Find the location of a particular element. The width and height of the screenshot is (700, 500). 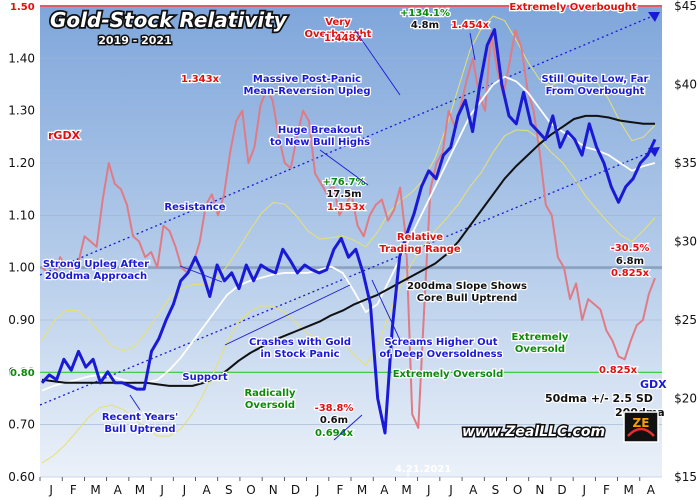

annotation-label: 200dma Slope Shows Core Bull Uptrend is located at coordinates (467, 292).